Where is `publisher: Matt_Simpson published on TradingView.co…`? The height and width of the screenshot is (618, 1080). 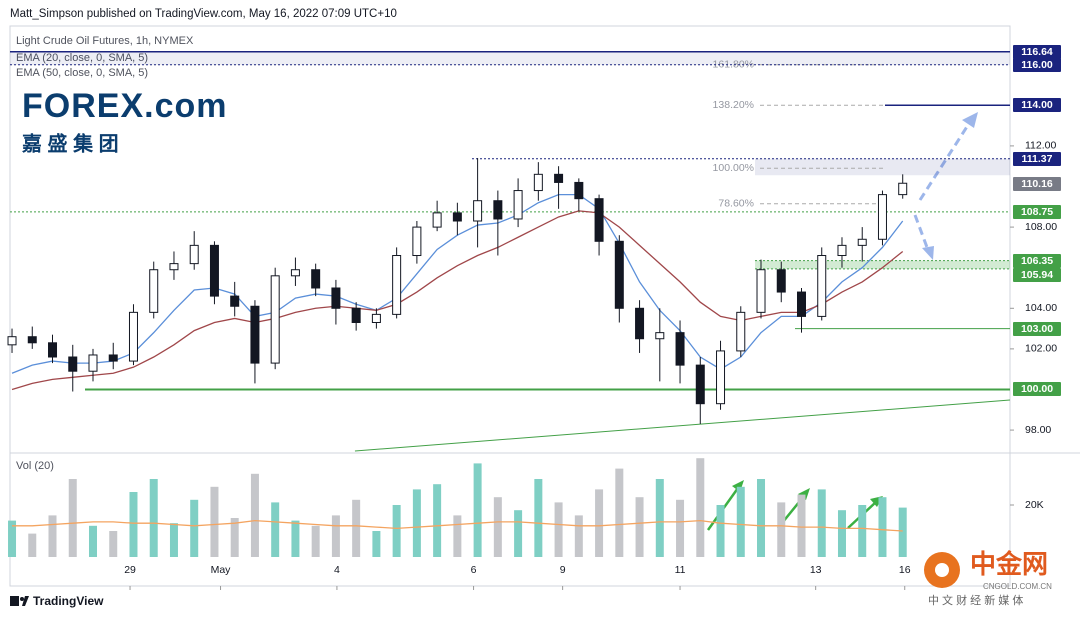 publisher: Matt_Simpson published on TradingView.co… is located at coordinates (203, 14).